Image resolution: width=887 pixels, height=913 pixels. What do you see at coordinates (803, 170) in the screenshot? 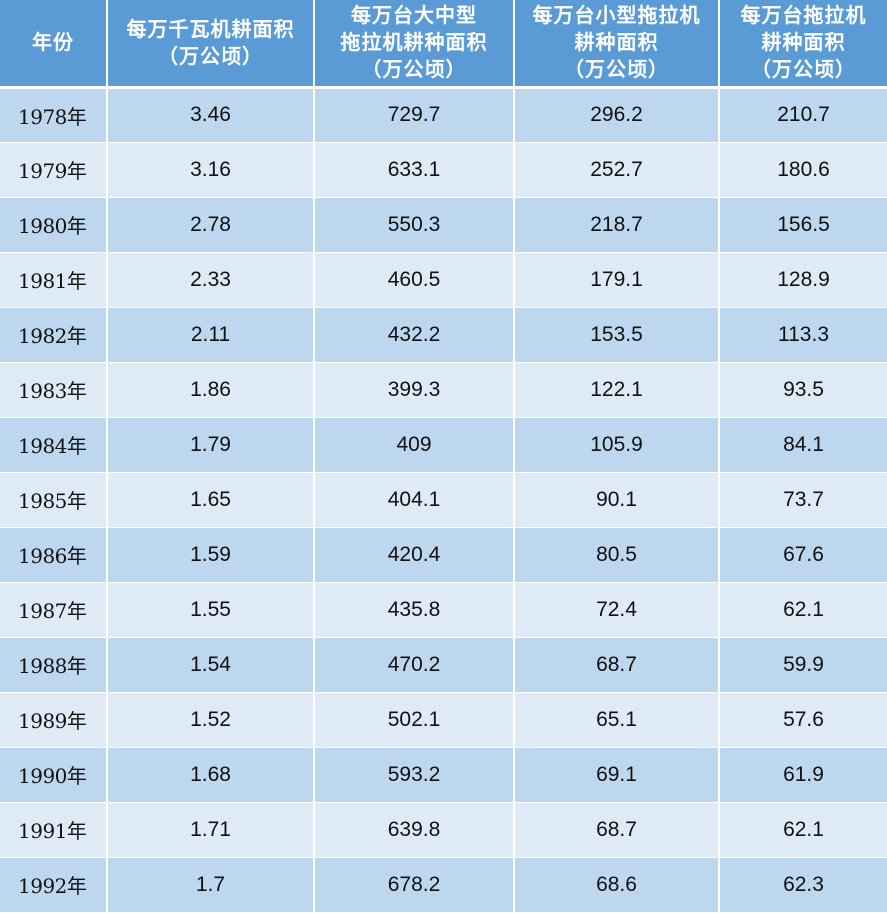
I see `tractor-area-cell: 180.6` at bounding box center [803, 170].